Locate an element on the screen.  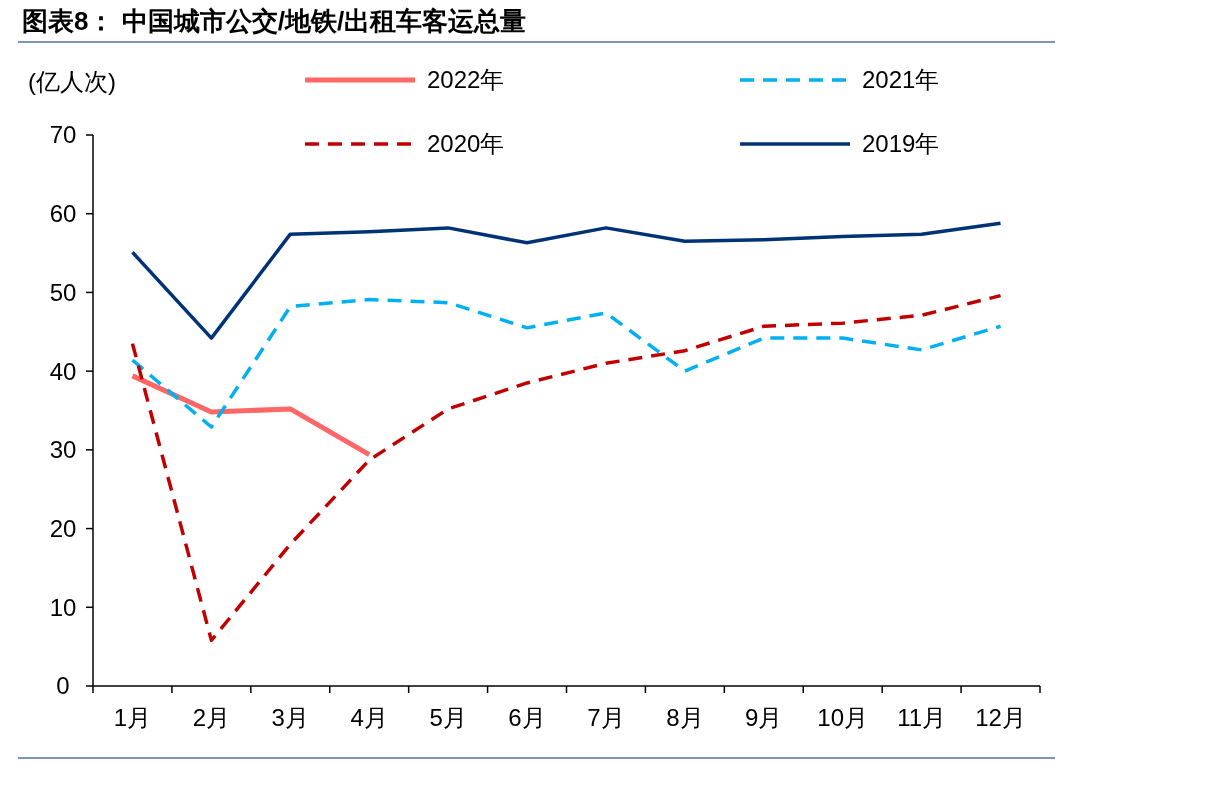
legend-label: 2022年 is located at coordinates (466, 80).